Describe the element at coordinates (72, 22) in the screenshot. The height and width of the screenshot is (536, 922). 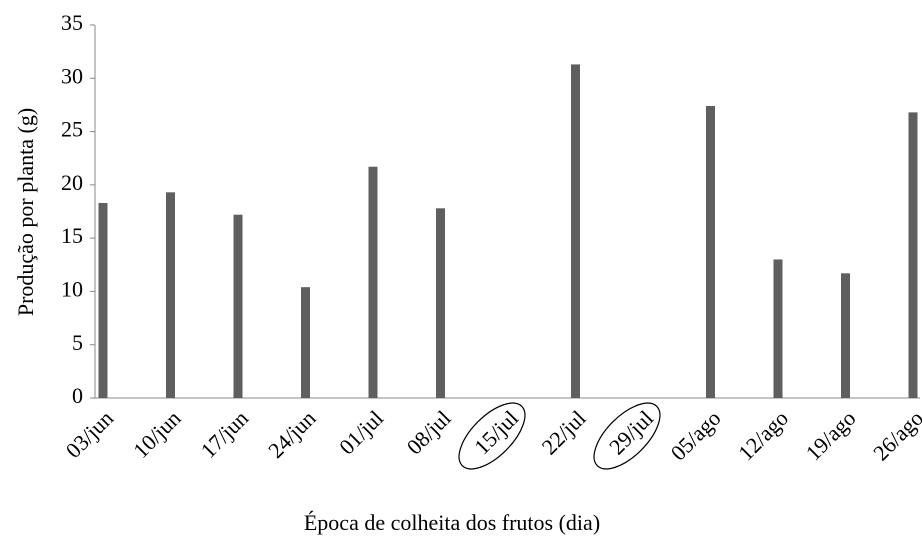
I see `y-tick-label: 35` at that location.